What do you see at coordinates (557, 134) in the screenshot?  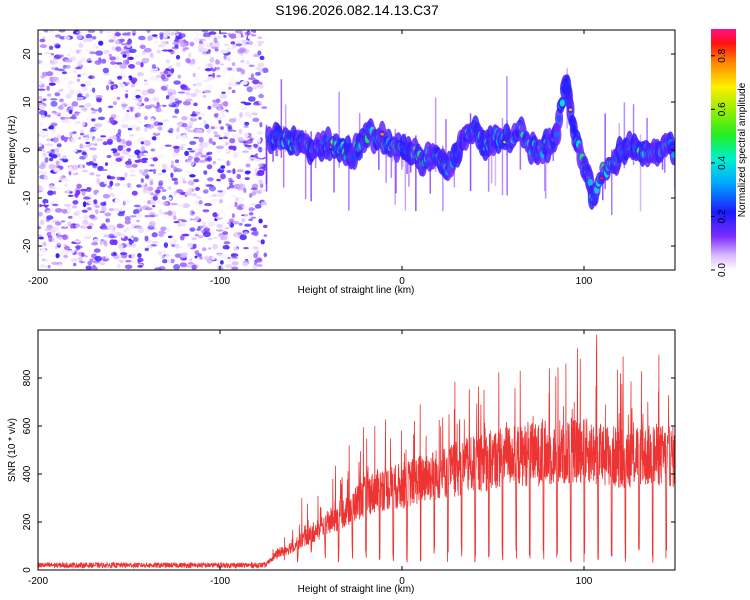 I see `ridge-core` at bounding box center [557, 134].